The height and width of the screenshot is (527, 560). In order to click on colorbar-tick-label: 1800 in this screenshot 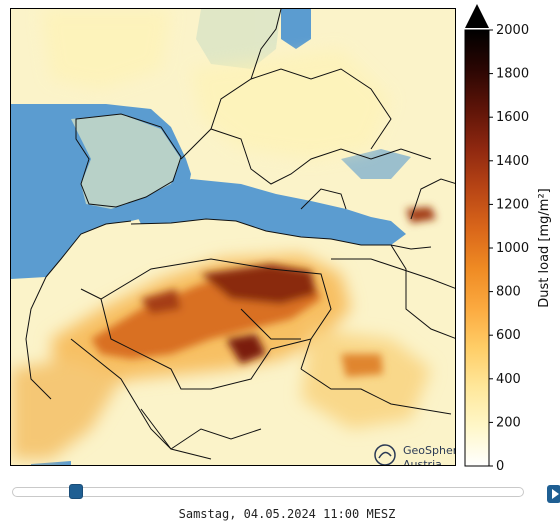, I will do `click(512, 74)`.